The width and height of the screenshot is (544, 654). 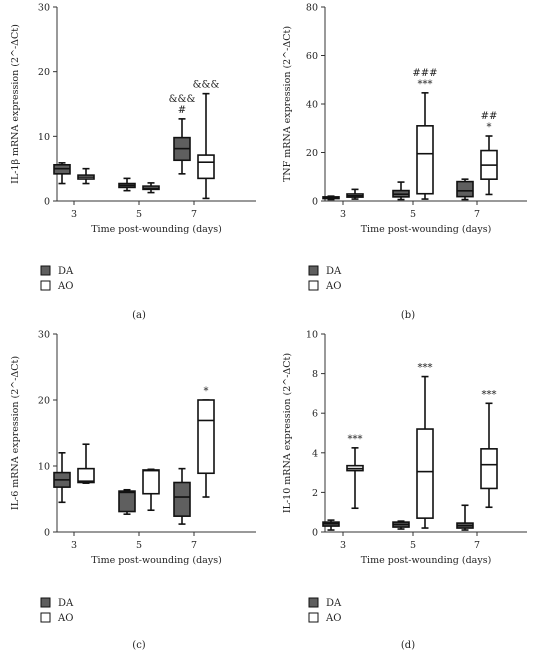 I want to click on panel-label: (b), so click(x=408, y=315).